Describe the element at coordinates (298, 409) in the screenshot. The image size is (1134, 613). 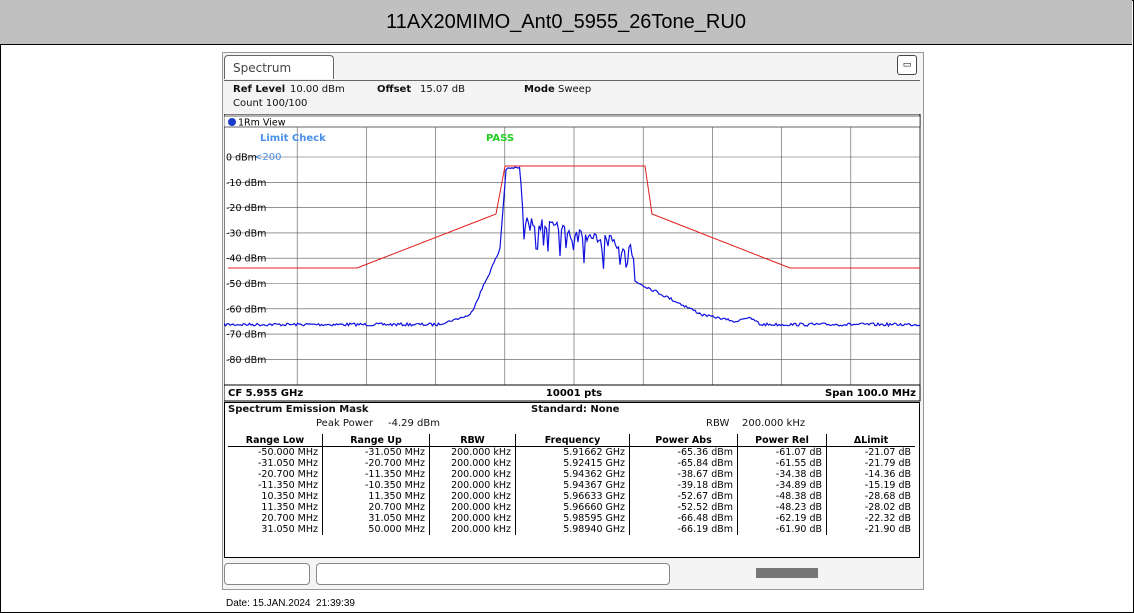
I see `table-title: Spectrum Emission Mask` at that location.